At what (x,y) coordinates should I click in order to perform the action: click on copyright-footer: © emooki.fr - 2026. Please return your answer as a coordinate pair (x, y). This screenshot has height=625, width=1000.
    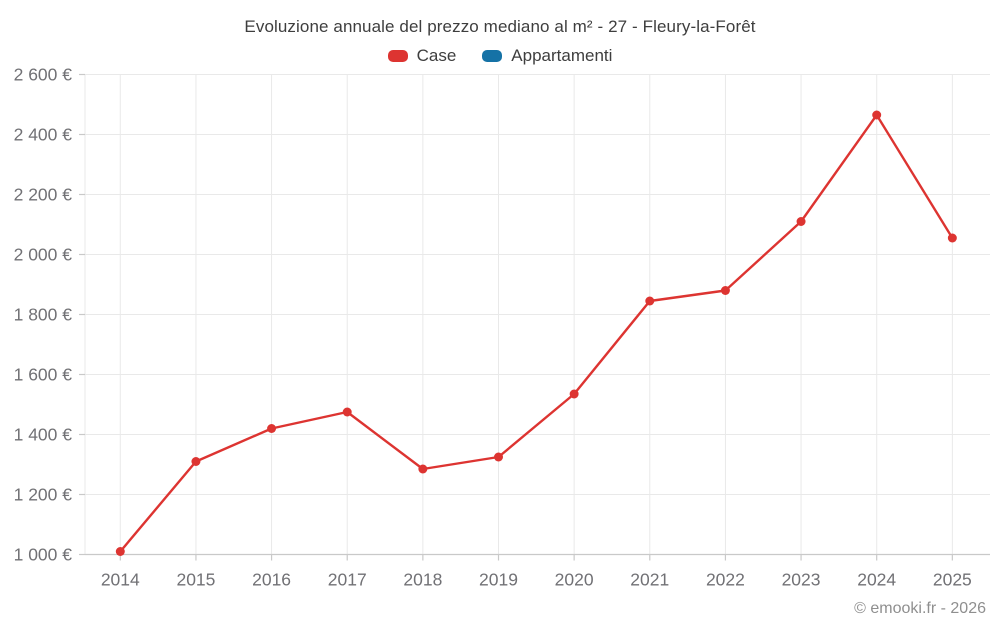
    Looking at the image, I should click on (920, 608).